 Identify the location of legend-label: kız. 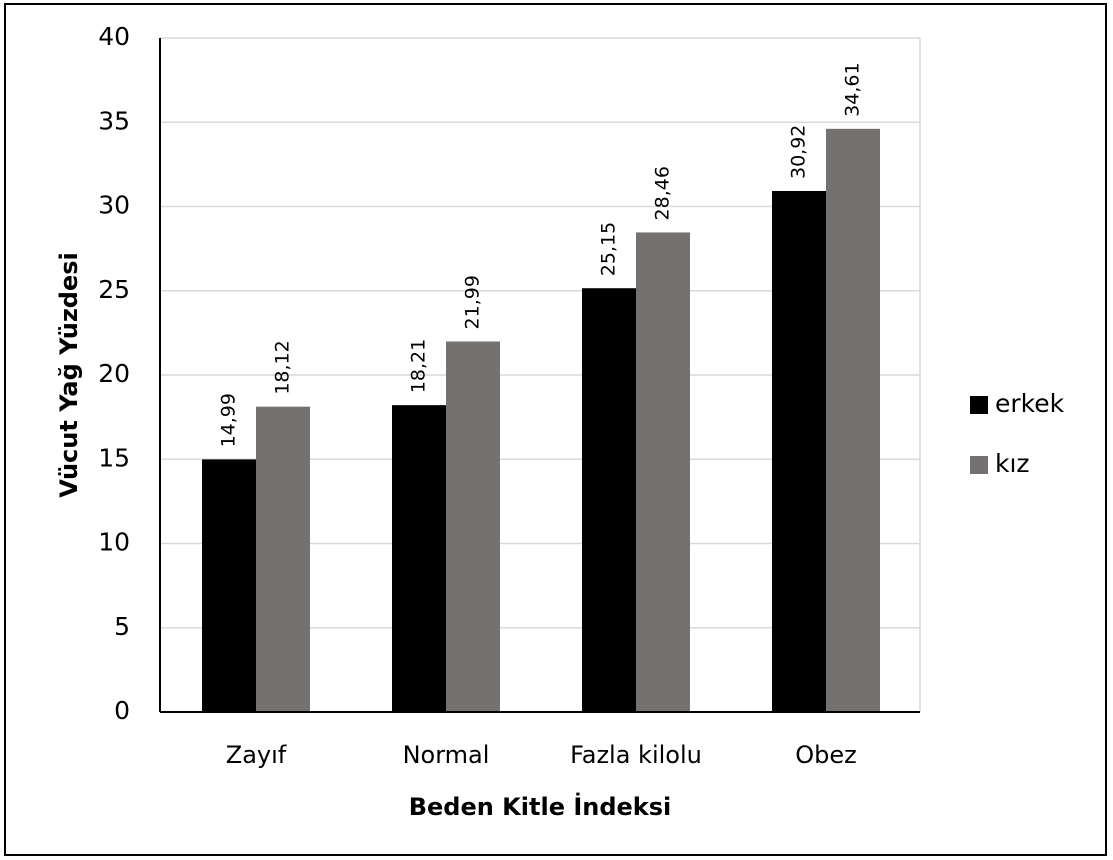
(1012, 463).